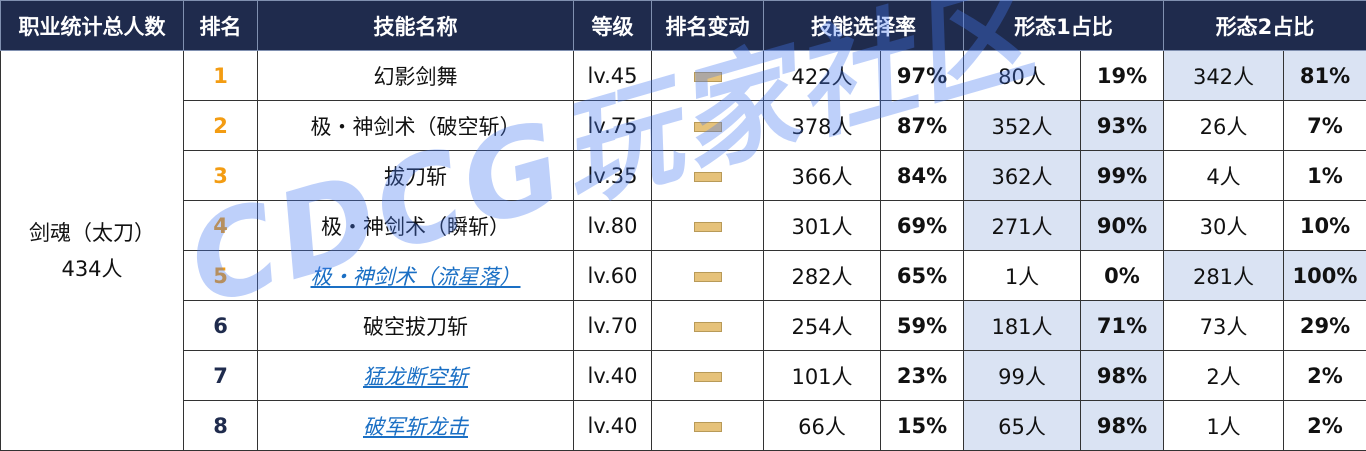  What do you see at coordinates (922, 125) in the screenshot?
I see `rate-cell: 87%` at bounding box center [922, 125].